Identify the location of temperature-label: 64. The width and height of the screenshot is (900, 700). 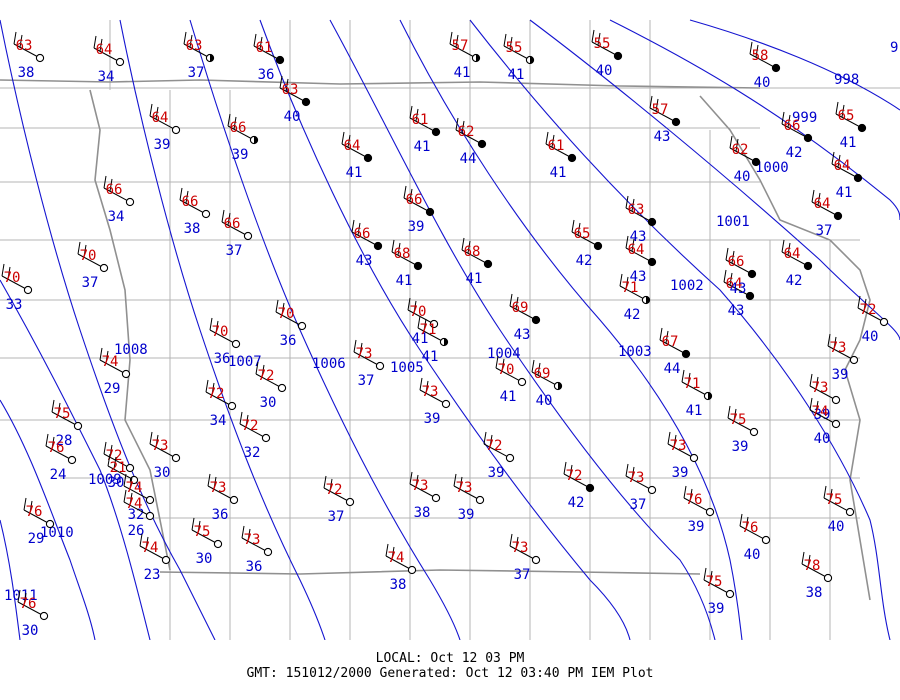
(636, 250).